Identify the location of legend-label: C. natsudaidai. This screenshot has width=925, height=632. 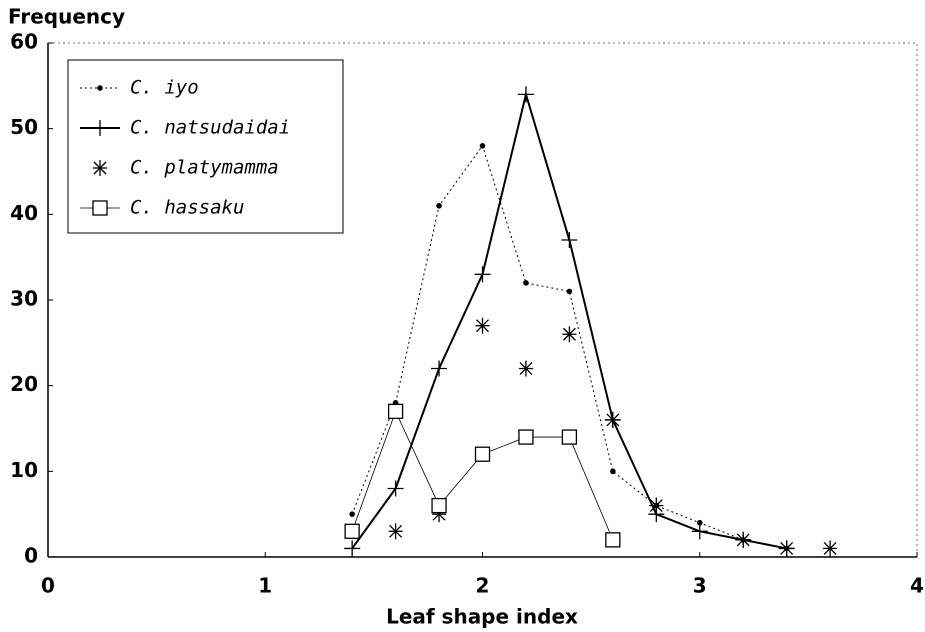
(210, 128).